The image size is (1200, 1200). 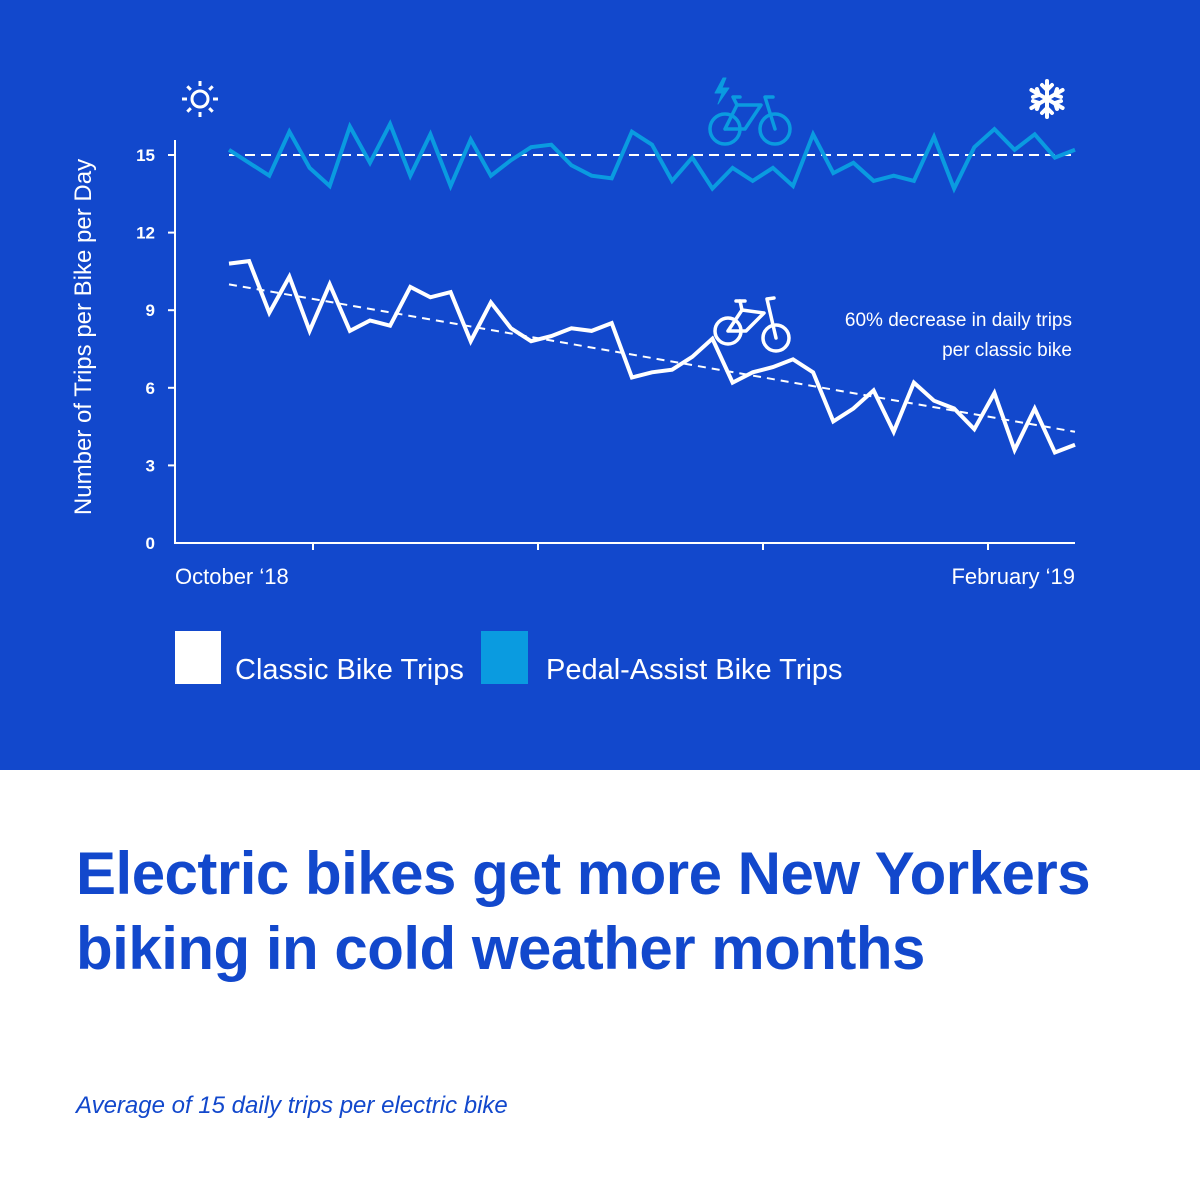 I want to click on pedal-assist-series-line, so click(x=651, y=156).